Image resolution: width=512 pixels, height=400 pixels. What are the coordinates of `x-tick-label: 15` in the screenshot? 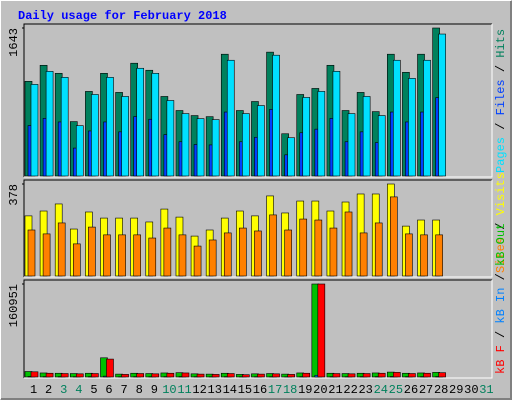 It's located at (245, 390).